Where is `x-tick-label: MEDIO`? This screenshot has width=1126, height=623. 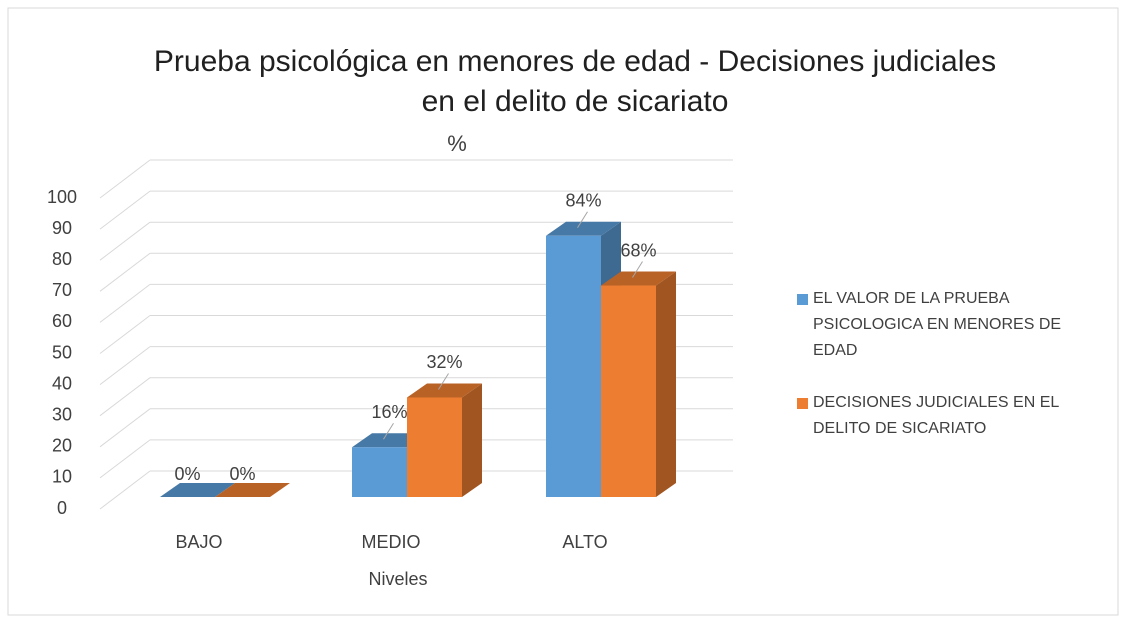
x-tick-label: MEDIO is located at coordinates (390, 542).